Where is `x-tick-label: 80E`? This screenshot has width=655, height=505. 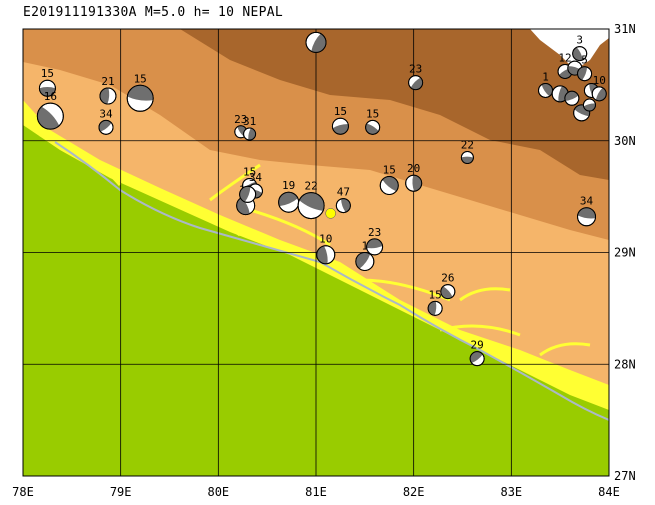
x-tick-label: 80E is located at coordinates (218, 492).